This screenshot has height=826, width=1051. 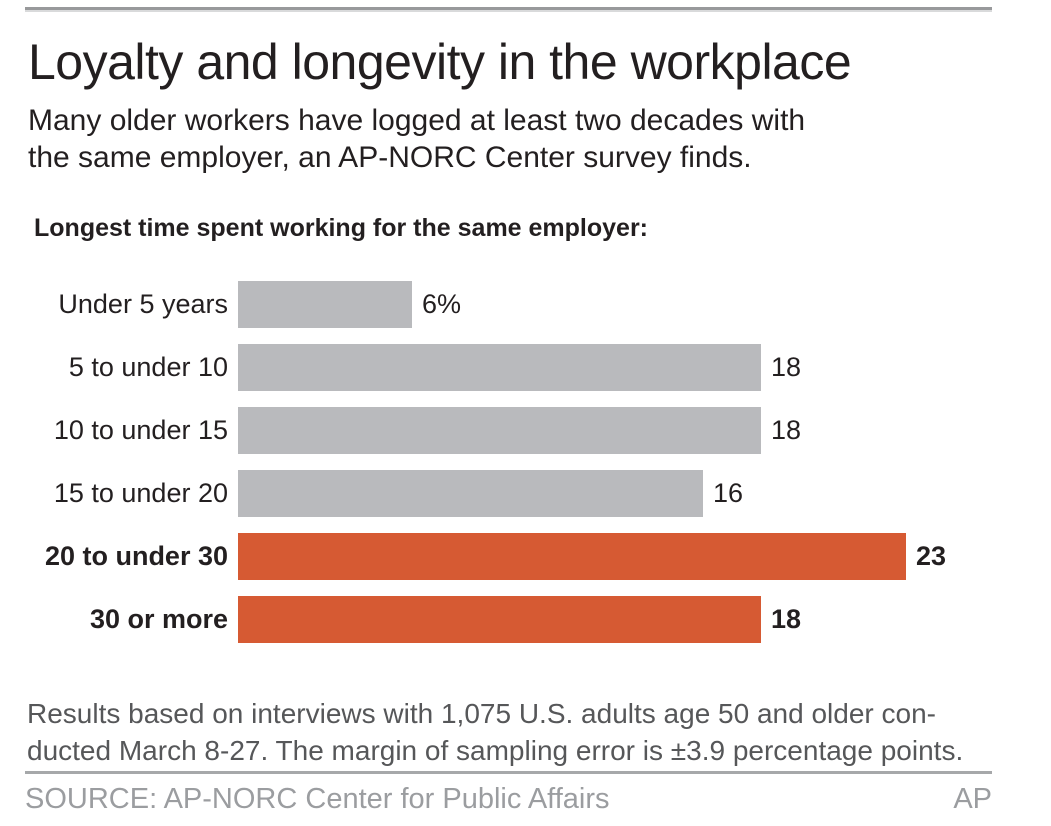 I want to click on top-rule, so click(x=508, y=8).